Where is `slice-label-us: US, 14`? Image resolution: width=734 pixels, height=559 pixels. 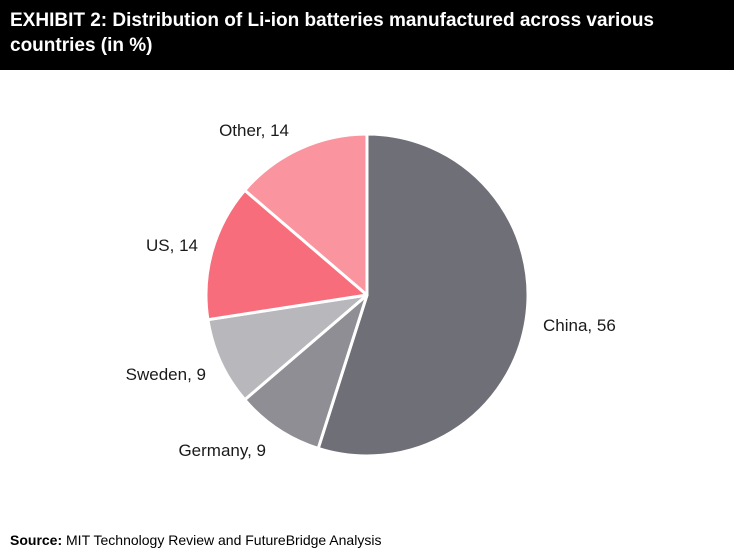 slice-label-us: US, 14 is located at coordinates (172, 245).